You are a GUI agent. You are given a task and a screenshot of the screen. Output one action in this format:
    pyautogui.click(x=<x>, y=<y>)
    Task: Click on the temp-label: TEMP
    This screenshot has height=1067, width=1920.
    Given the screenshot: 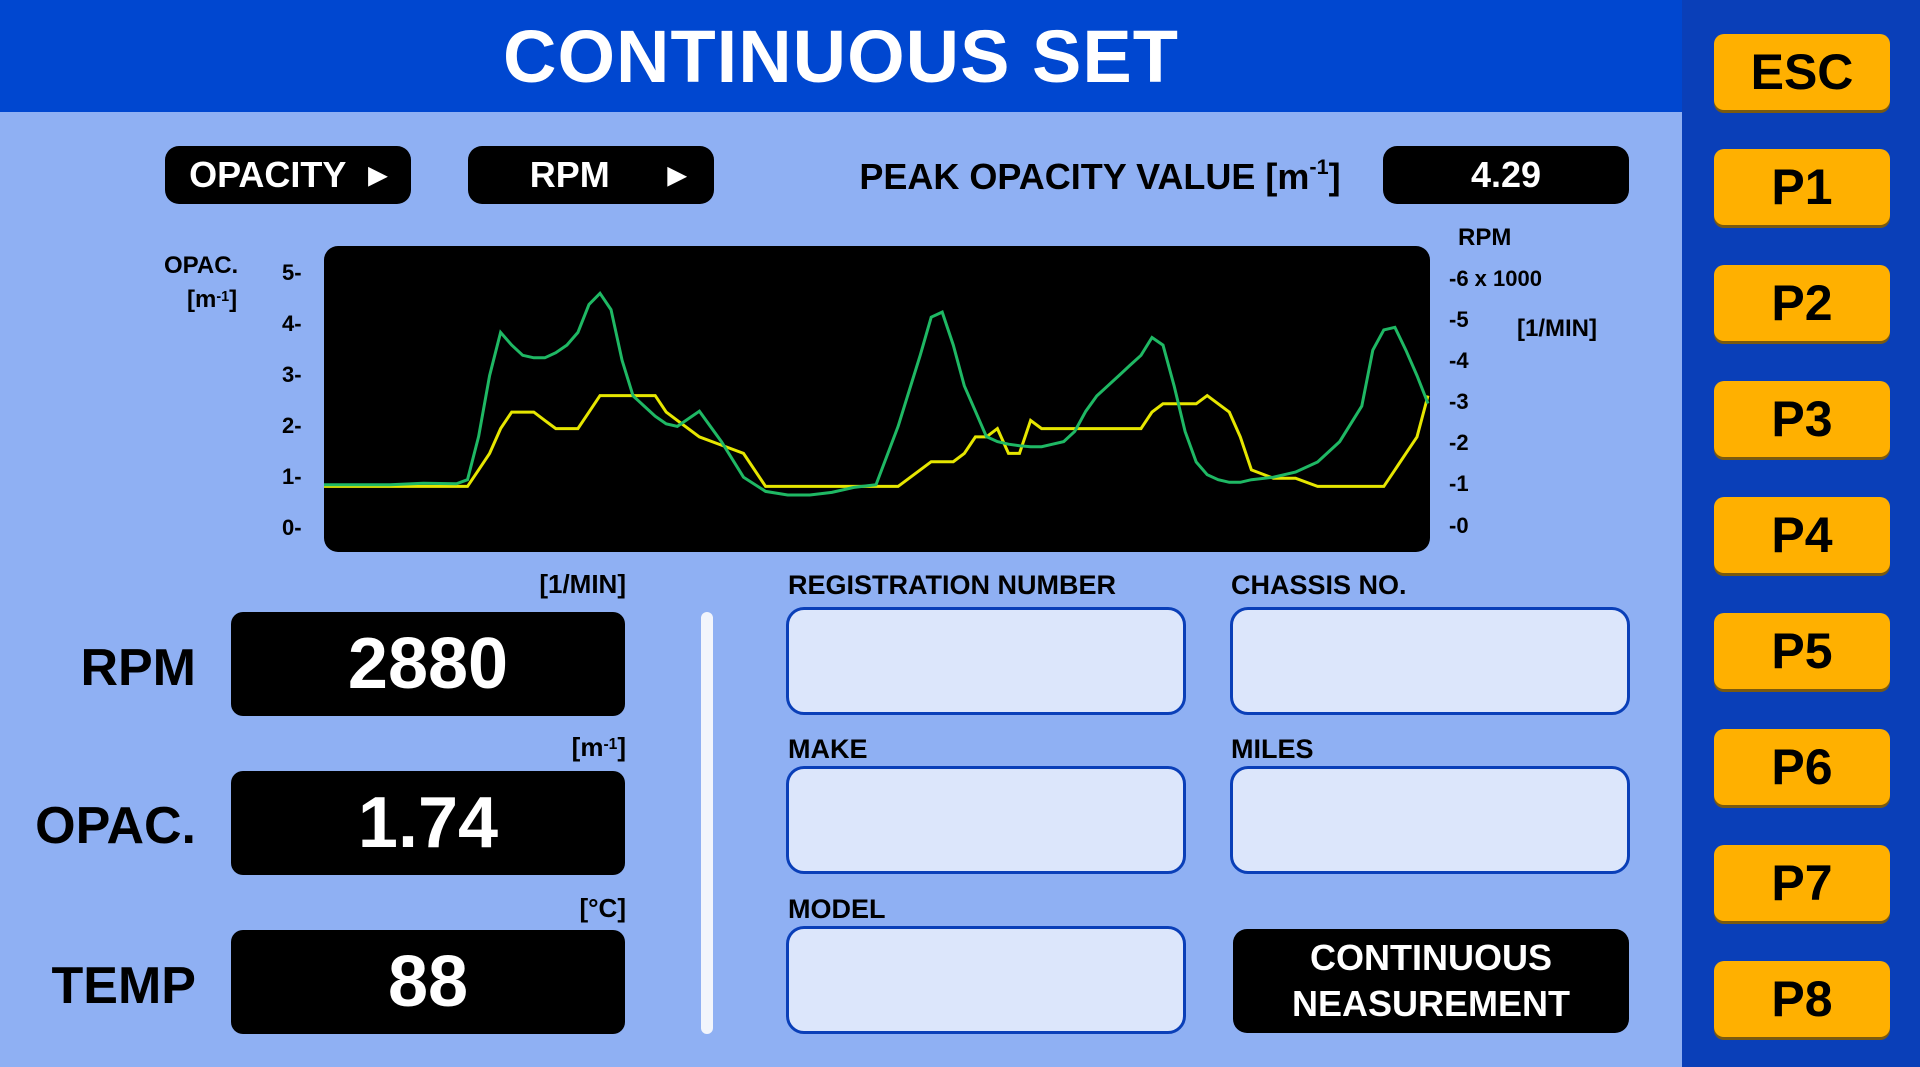 What is the action you would take?
    pyautogui.click(x=123, y=986)
    